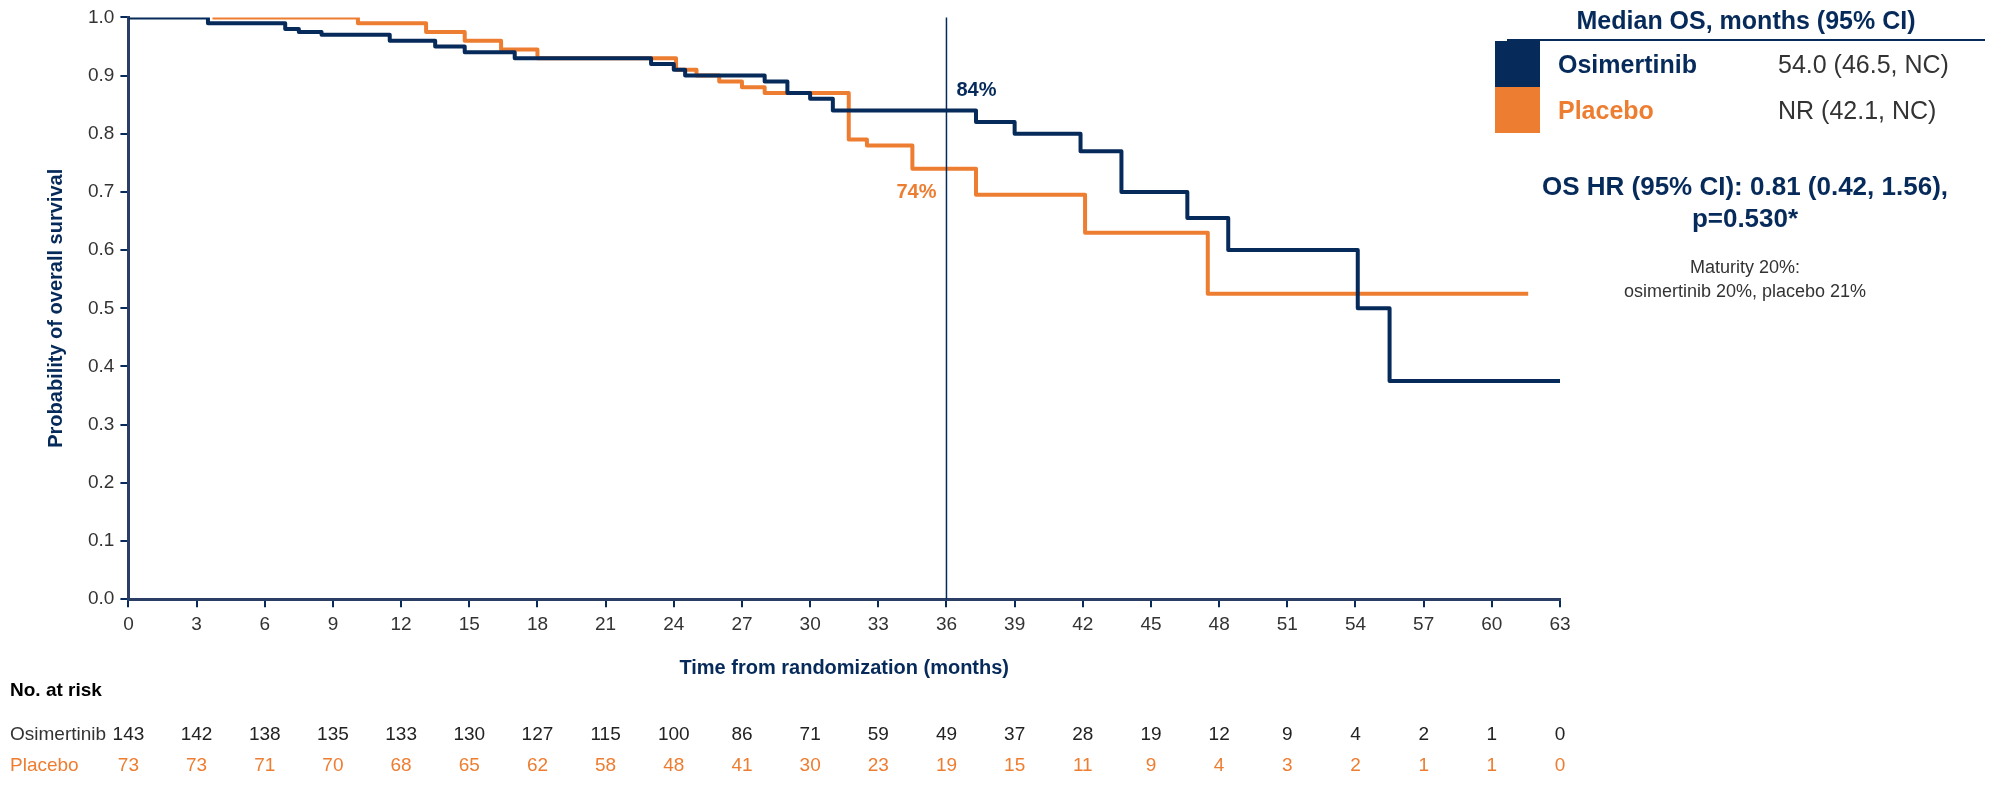  I want to click on text: 15, so click(1015, 765).